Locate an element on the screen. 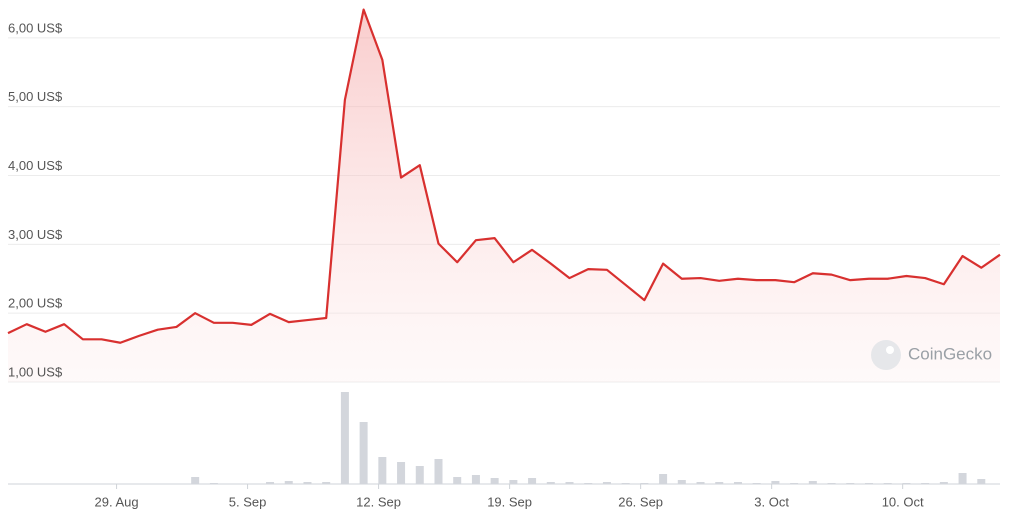 Image resolution: width=1026 pixels, height=520 pixels. watermark: CoinGecko is located at coordinates (931, 355).